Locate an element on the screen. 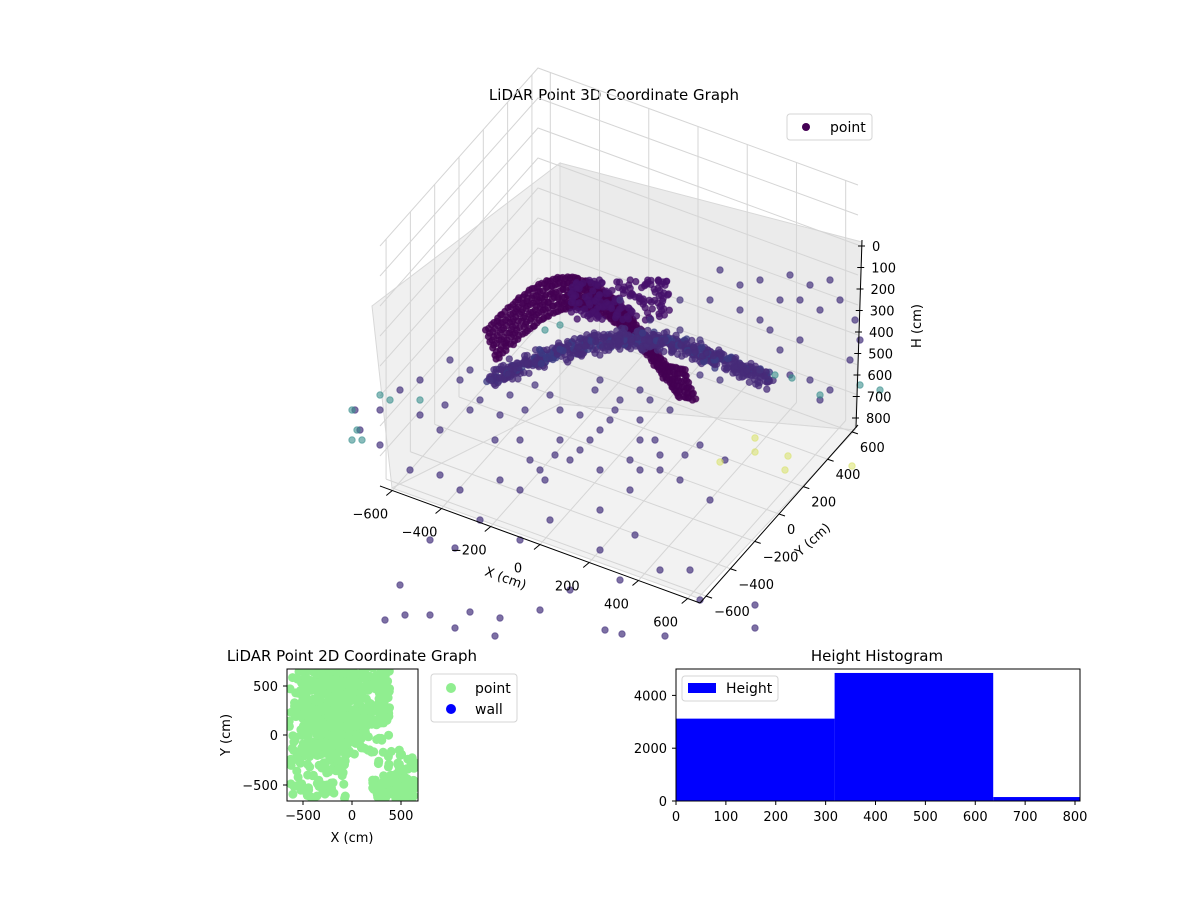 This screenshot has height=900, width=1200. y-tick-label-3d: 200 is located at coordinates (823, 503).